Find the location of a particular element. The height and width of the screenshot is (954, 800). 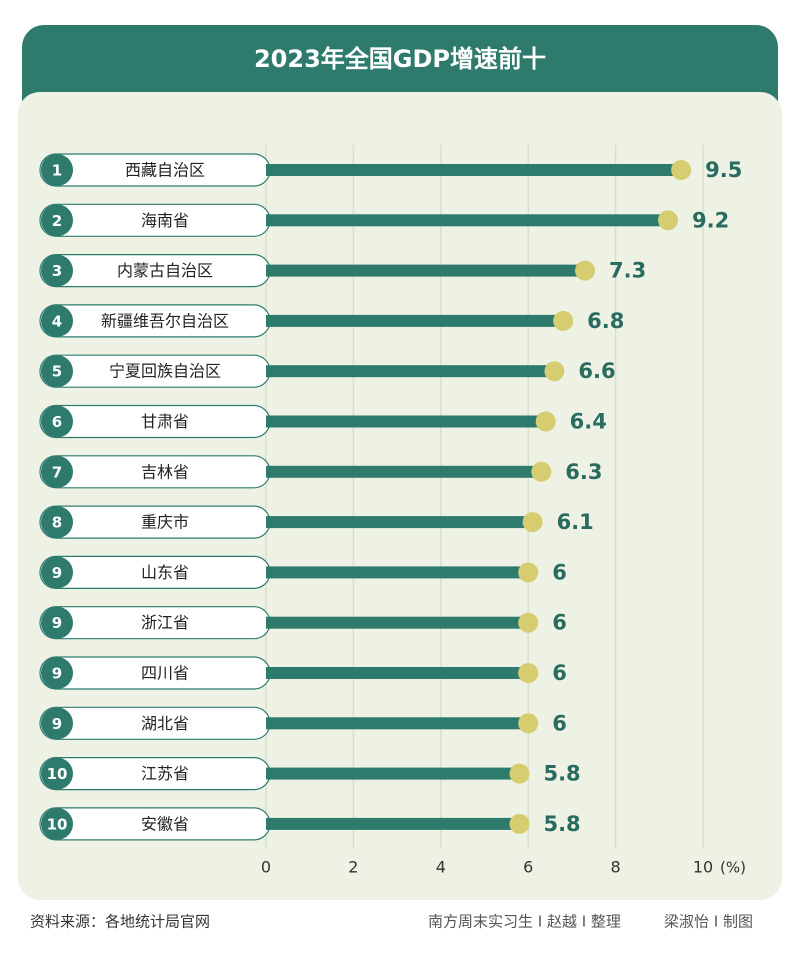

rank-label: 8 is located at coordinates (57, 523).